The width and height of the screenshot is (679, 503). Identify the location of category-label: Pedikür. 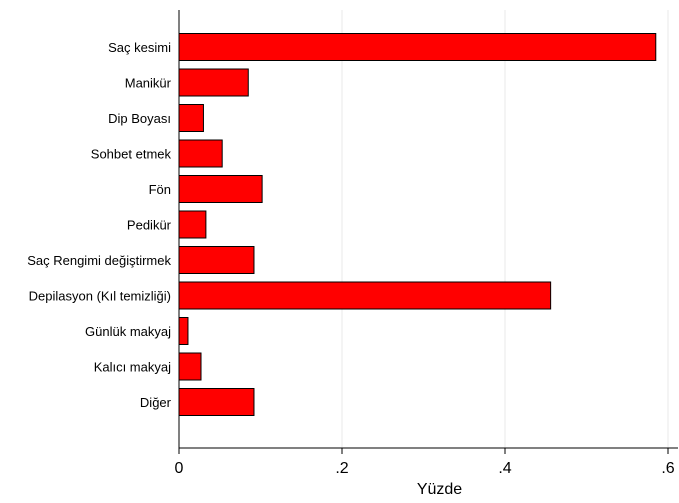
(149, 225).